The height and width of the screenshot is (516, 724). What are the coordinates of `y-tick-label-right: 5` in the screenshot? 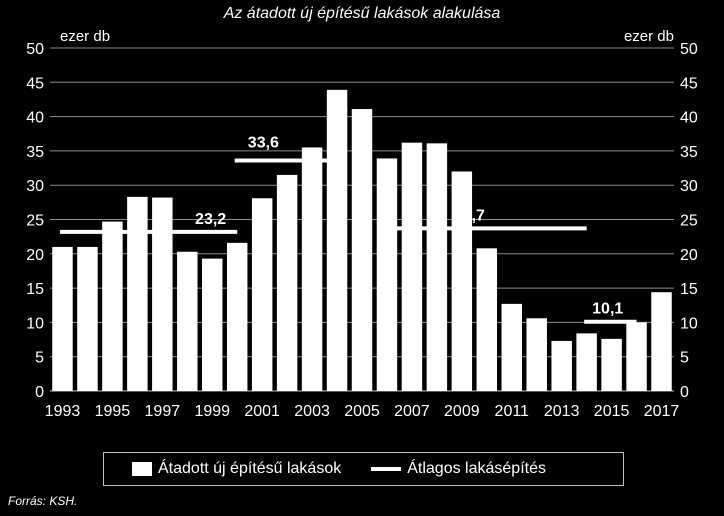 It's located at (684, 358).